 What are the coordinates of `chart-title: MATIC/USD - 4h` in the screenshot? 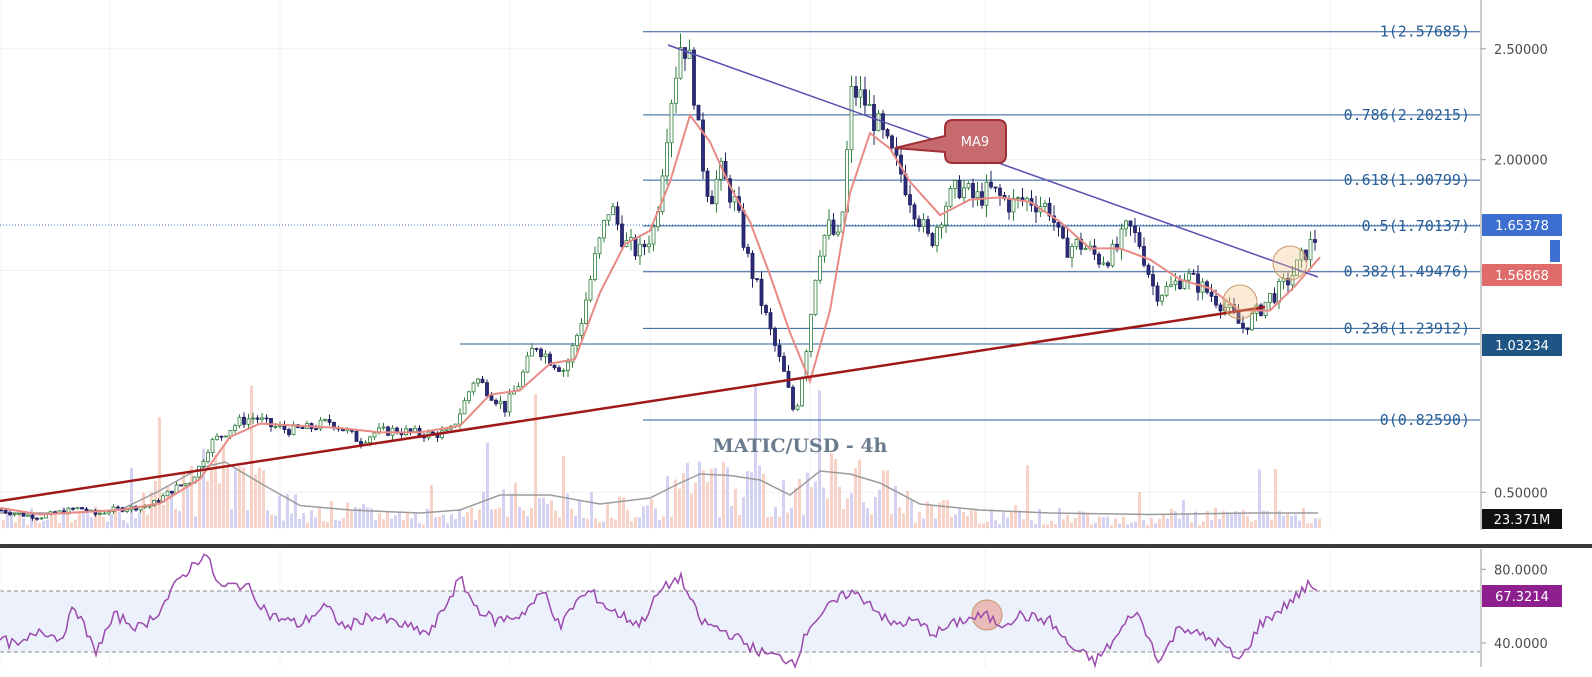 It's located at (800, 446).